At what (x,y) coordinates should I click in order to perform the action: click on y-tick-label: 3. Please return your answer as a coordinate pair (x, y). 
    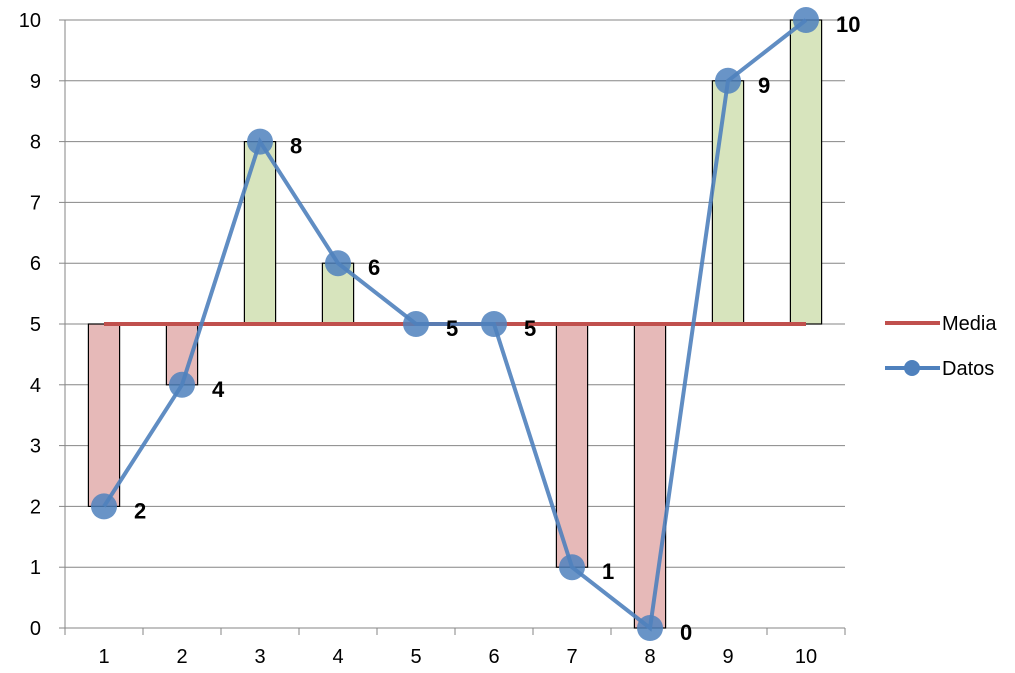
    Looking at the image, I should click on (35, 447).